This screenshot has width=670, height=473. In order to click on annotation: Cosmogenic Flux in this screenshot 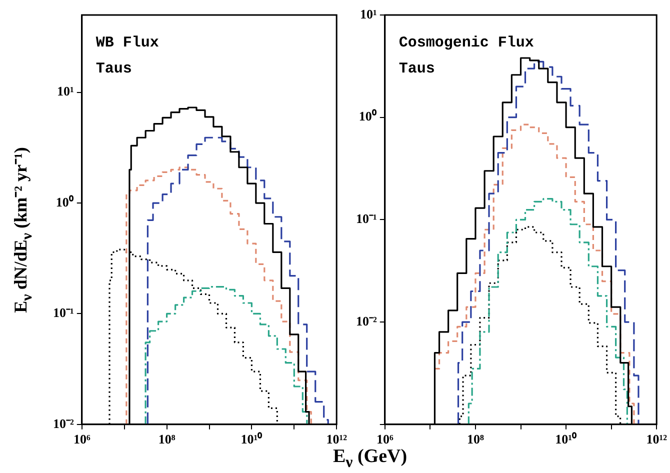, I will do `click(466, 43)`.